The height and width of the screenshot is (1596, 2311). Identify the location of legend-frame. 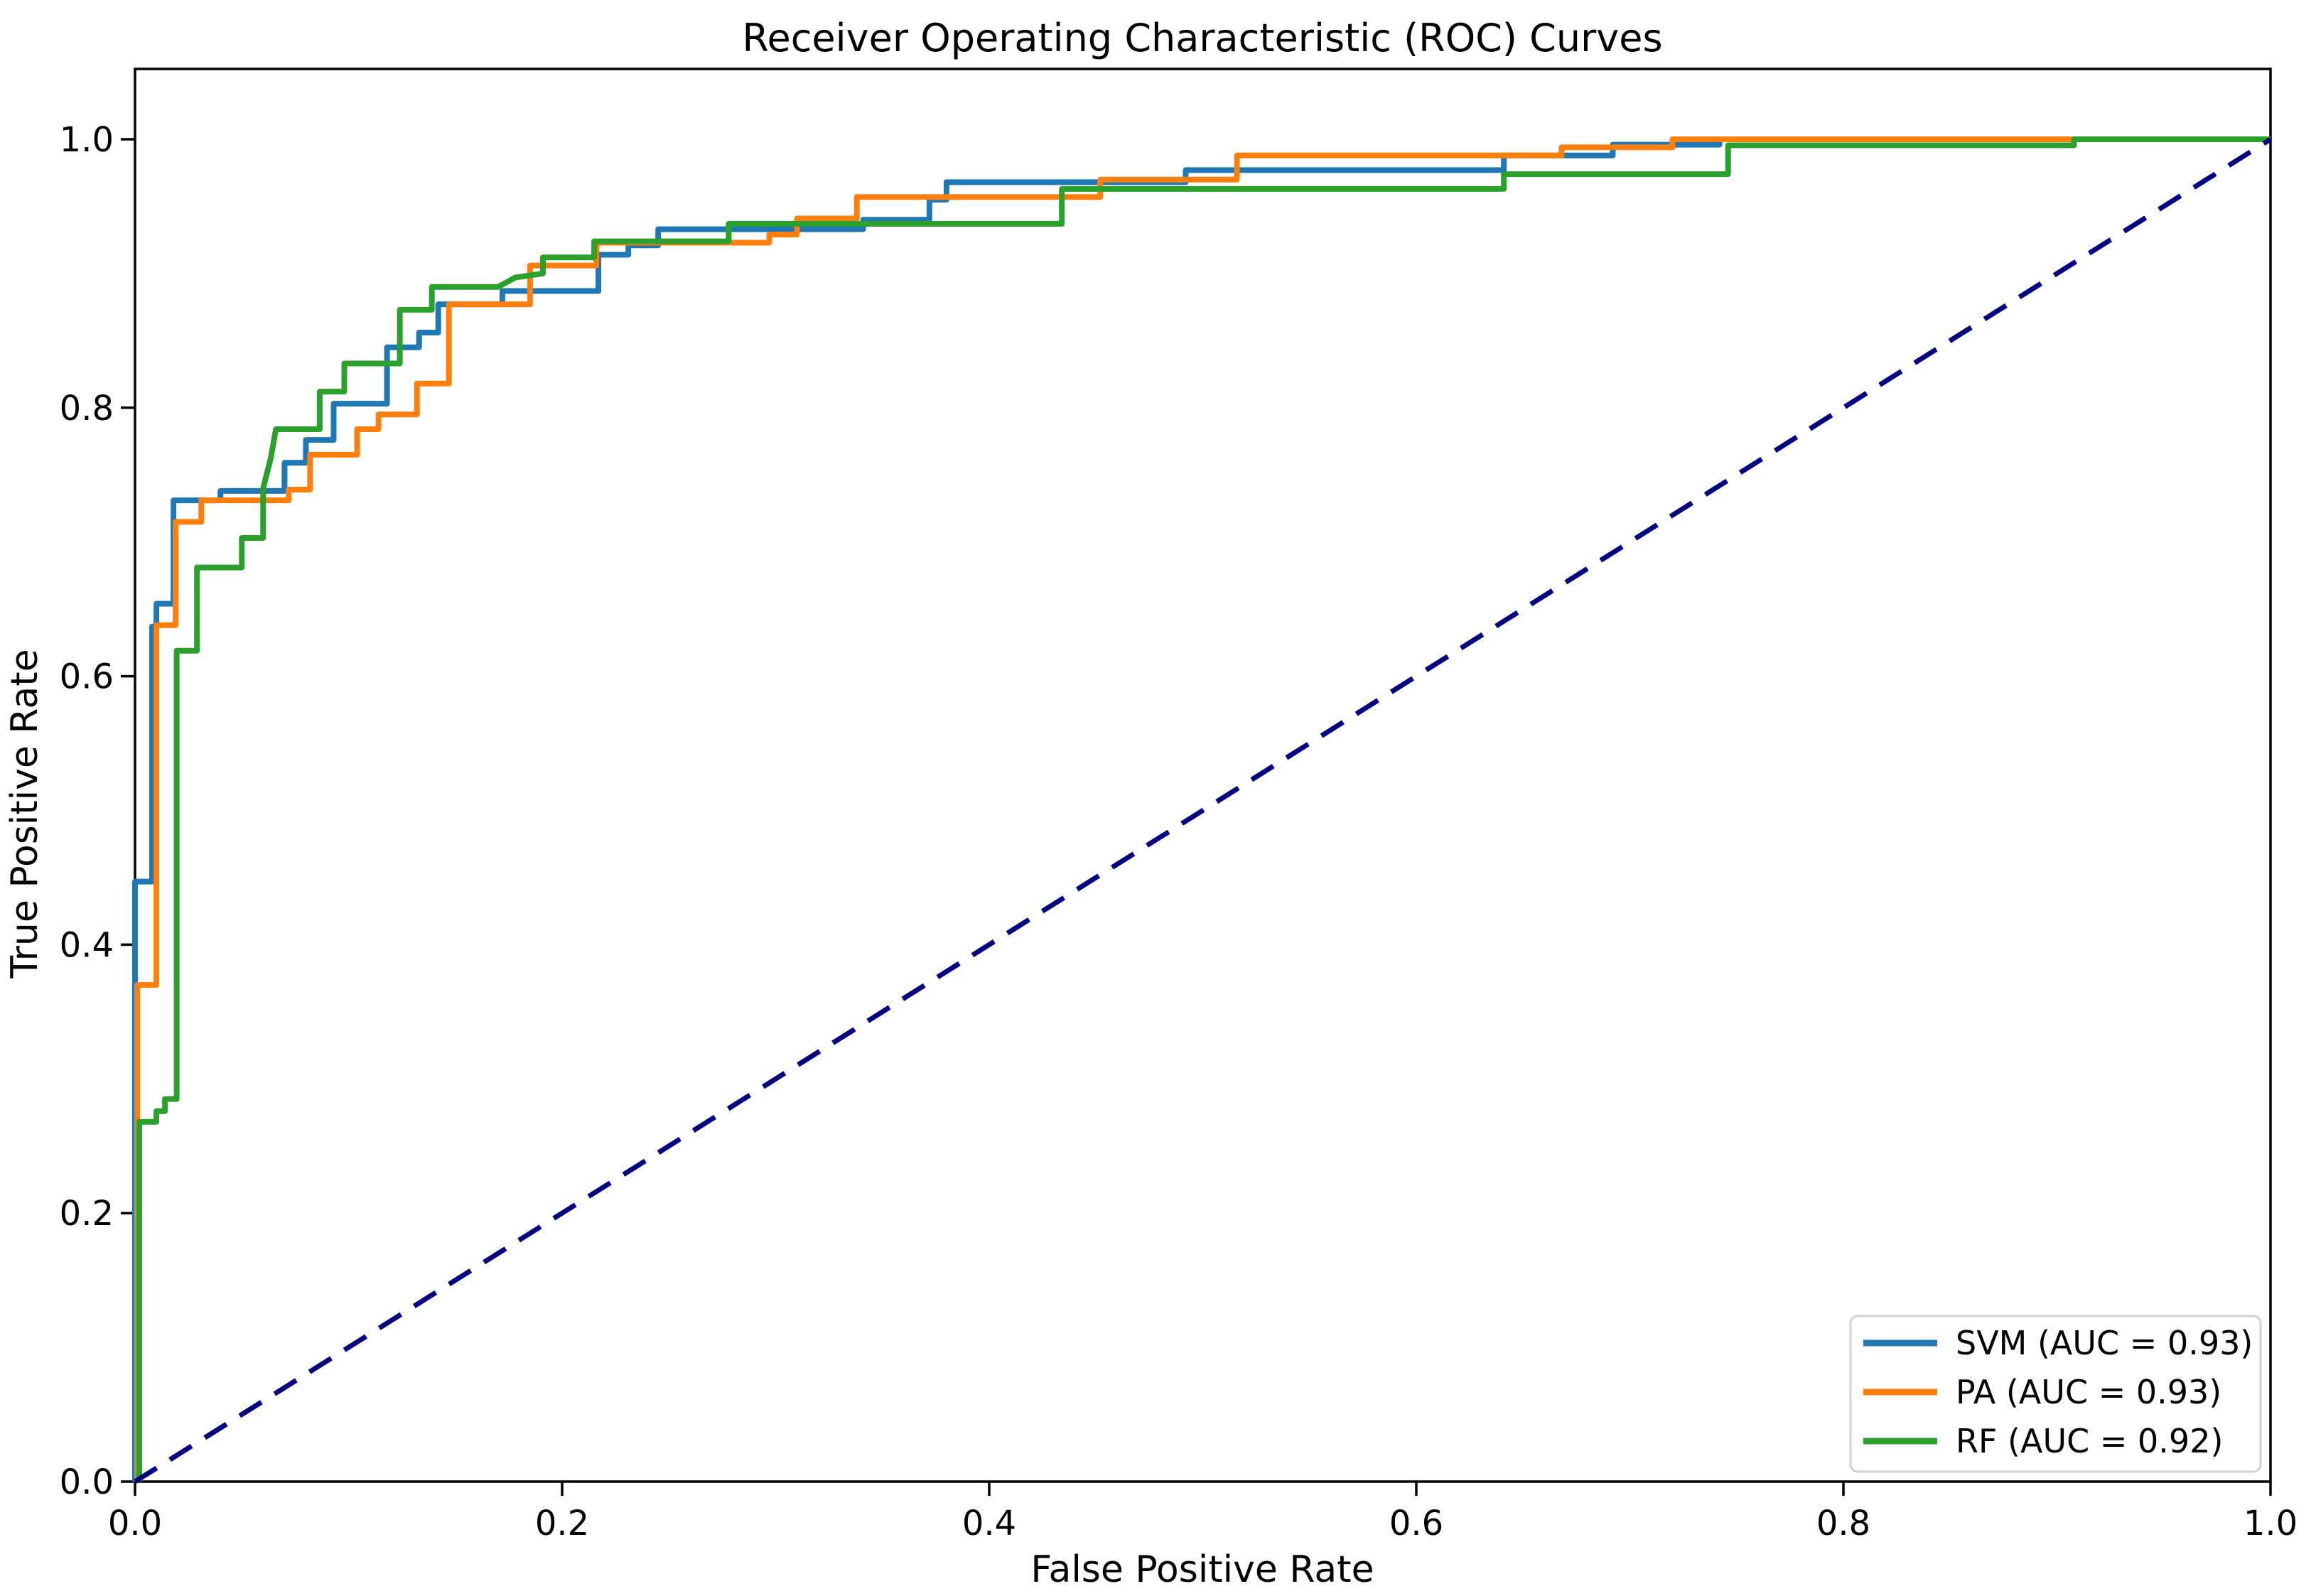
(2055, 1394).